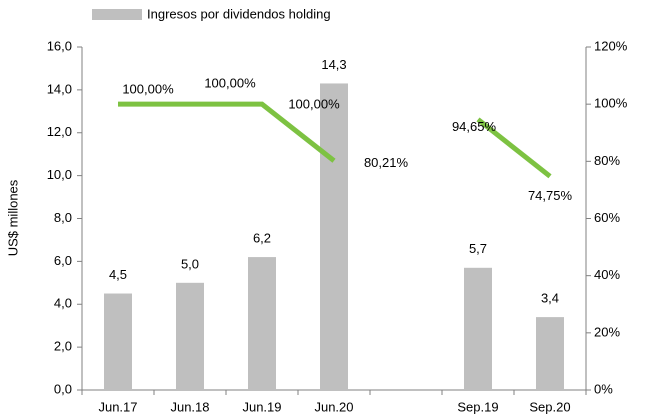 The image size is (653, 419). What do you see at coordinates (63, 388) in the screenshot?
I see `y-tick-label: 0,0` at bounding box center [63, 388].